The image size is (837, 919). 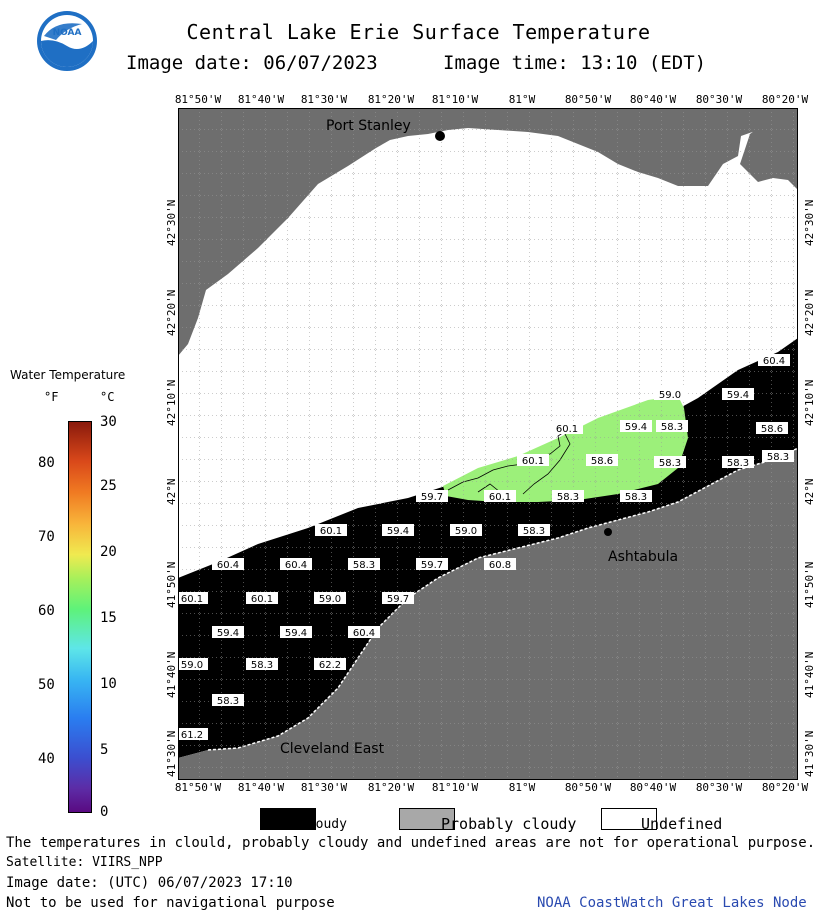 I want to click on lon-label-bottom: 81°20'W, so click(x=391, y=787).